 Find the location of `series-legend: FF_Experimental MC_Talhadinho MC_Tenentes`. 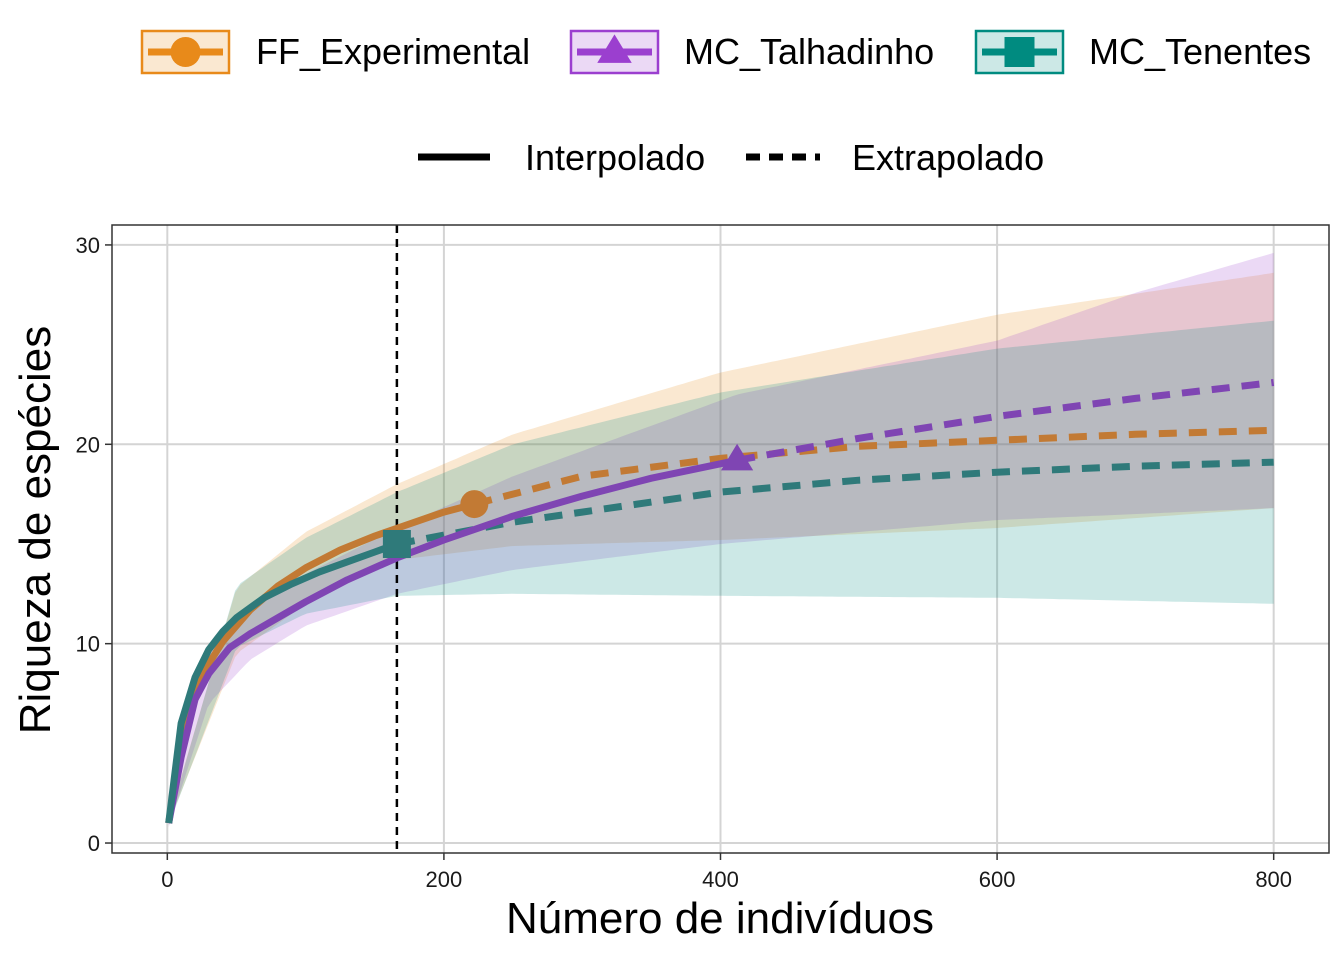

series-legend: FF_Experimental MC_Talhadinho MC_Tenentes is located at coordinates (725, 52).